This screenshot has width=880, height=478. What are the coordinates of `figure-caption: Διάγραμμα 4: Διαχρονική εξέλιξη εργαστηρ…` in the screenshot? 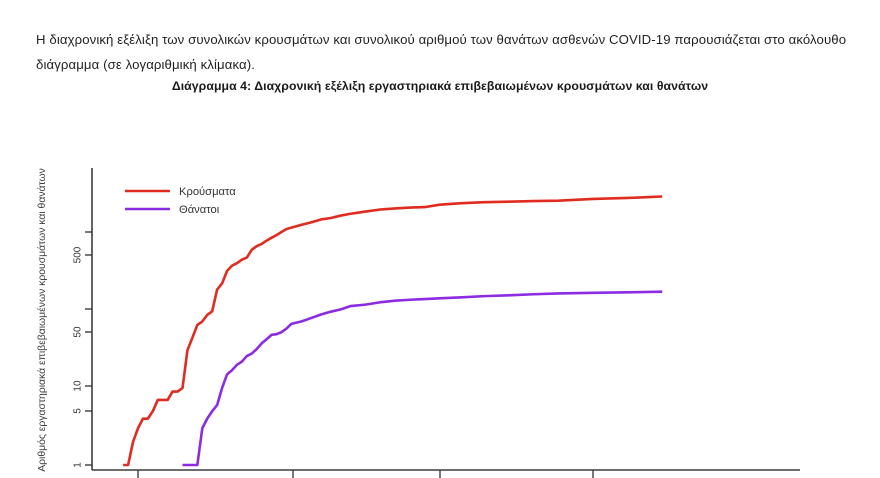 It's located at (440, 86).